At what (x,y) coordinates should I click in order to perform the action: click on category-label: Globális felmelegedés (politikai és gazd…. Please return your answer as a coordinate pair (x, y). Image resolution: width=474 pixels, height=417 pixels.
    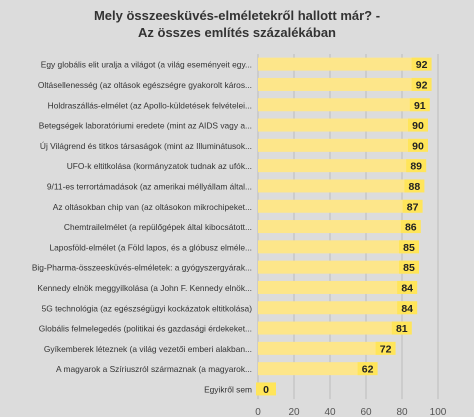
    Looking at the image, I should click on (145, 329).